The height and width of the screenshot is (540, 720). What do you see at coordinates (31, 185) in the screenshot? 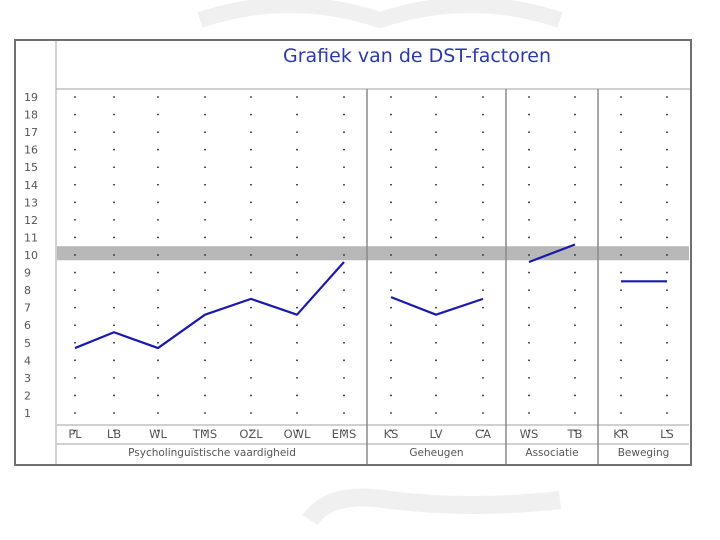
I see `ytick-label: 14` at bounding box center [31, 185].